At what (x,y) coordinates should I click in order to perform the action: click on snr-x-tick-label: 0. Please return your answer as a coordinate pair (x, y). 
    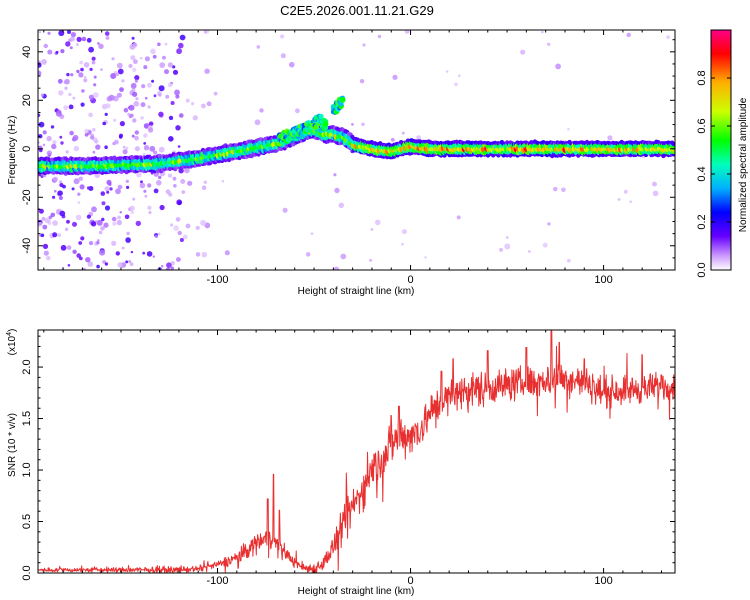
    Looking at the image, I should click on (410, 581).